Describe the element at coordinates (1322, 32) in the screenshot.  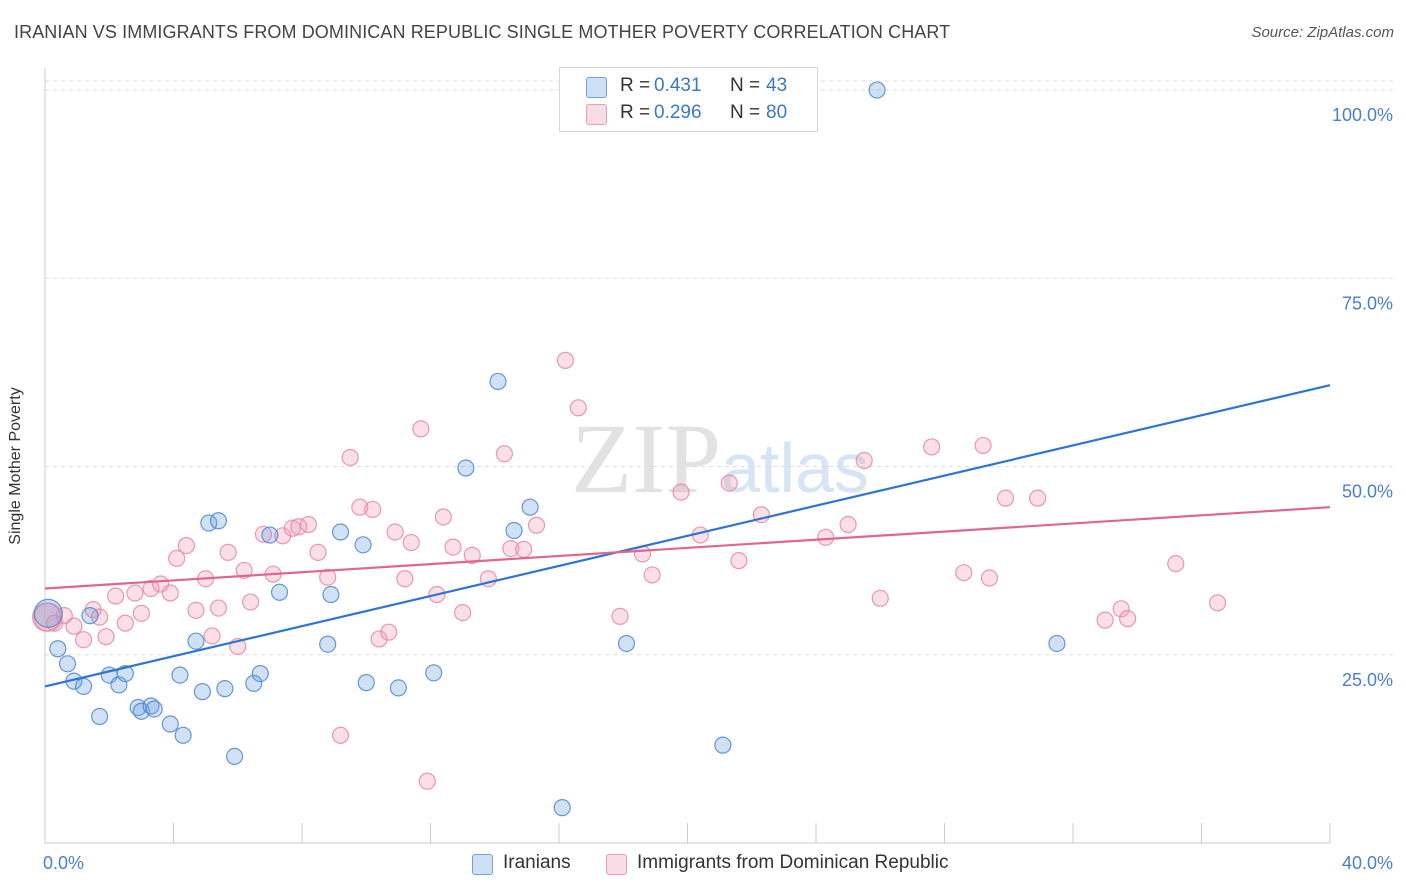
I see `source-note: Source: ZipAtlas.com` at that location.